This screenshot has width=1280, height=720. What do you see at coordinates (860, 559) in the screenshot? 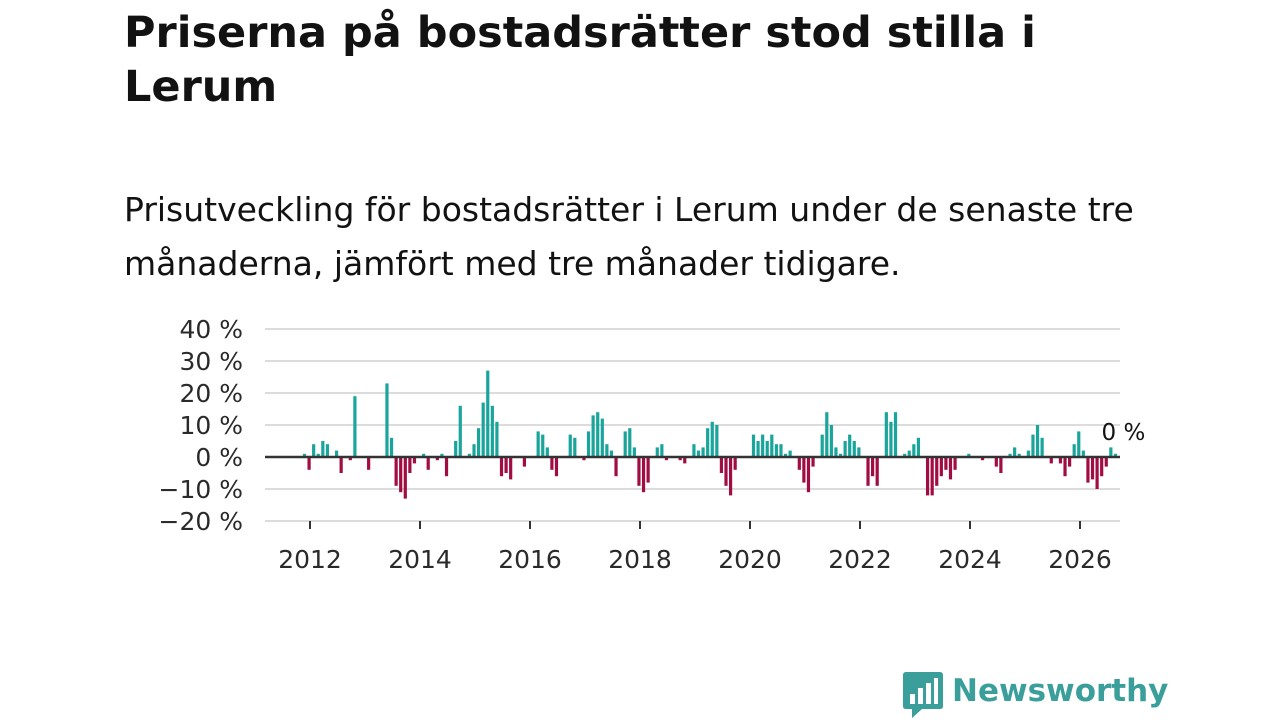
I see `x-tick-label: 2022` at bounding box center [860, 559].